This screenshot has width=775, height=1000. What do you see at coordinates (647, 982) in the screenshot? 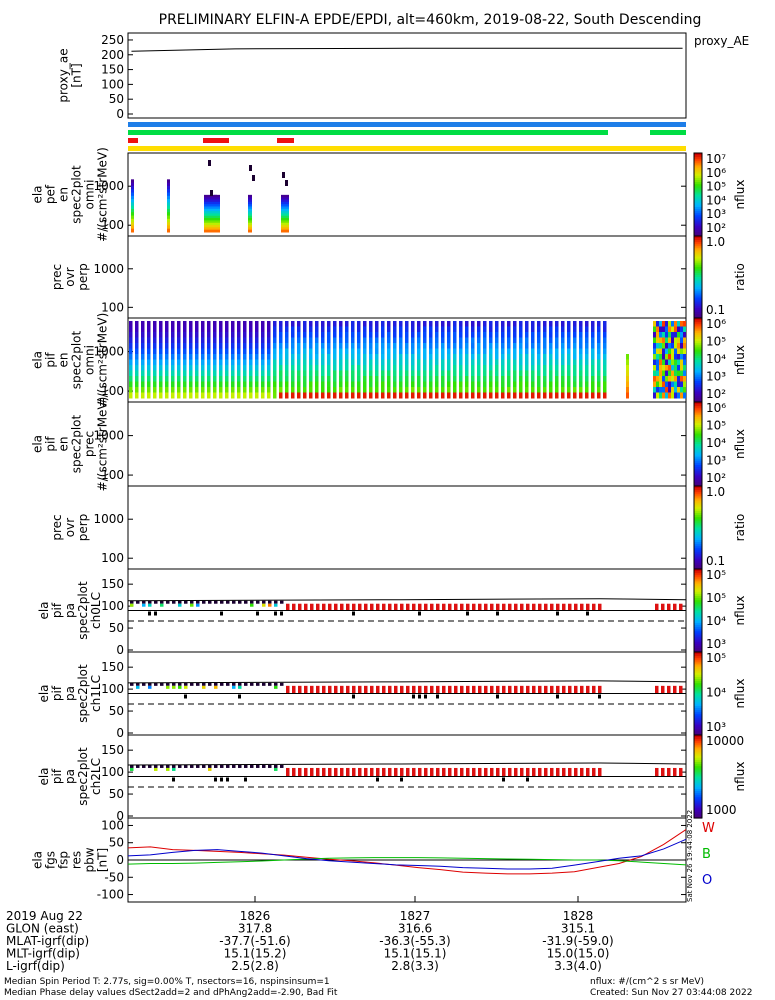
I see `footer-right-1: nflux: #/(cm^2 s sr MeV)` at bounding box center [647, 982].